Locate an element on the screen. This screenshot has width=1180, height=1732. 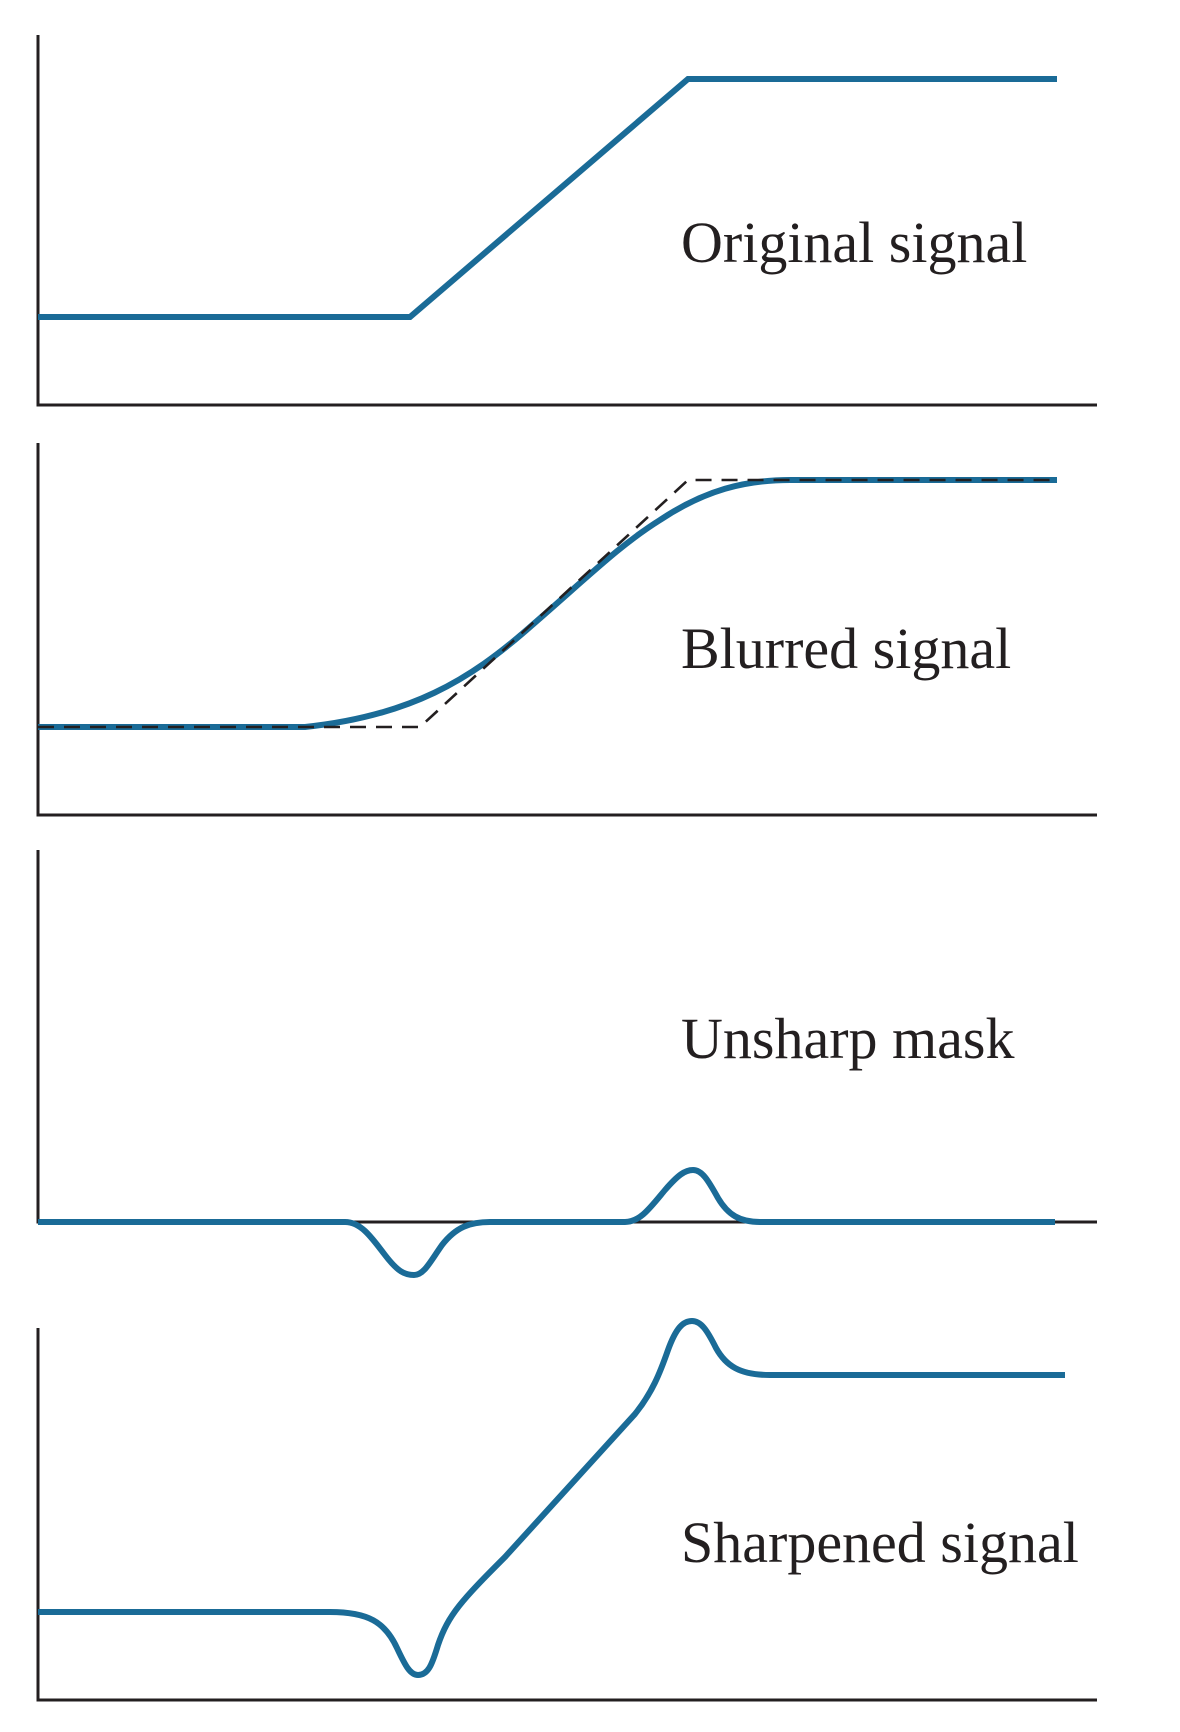
curve-blurred-signal is located at coordinates (547, 603).